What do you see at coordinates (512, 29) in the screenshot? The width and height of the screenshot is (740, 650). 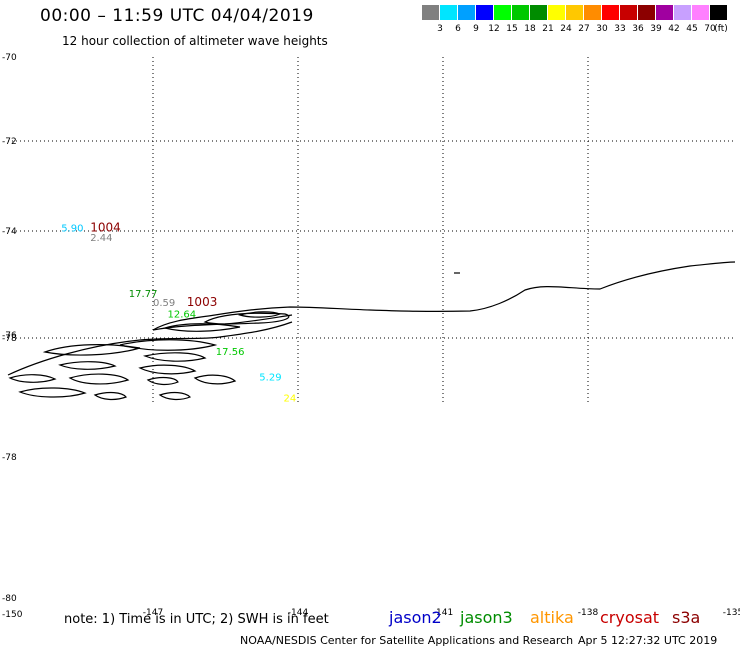 I see `legend-label: 15` at bounding box center [512, 29].